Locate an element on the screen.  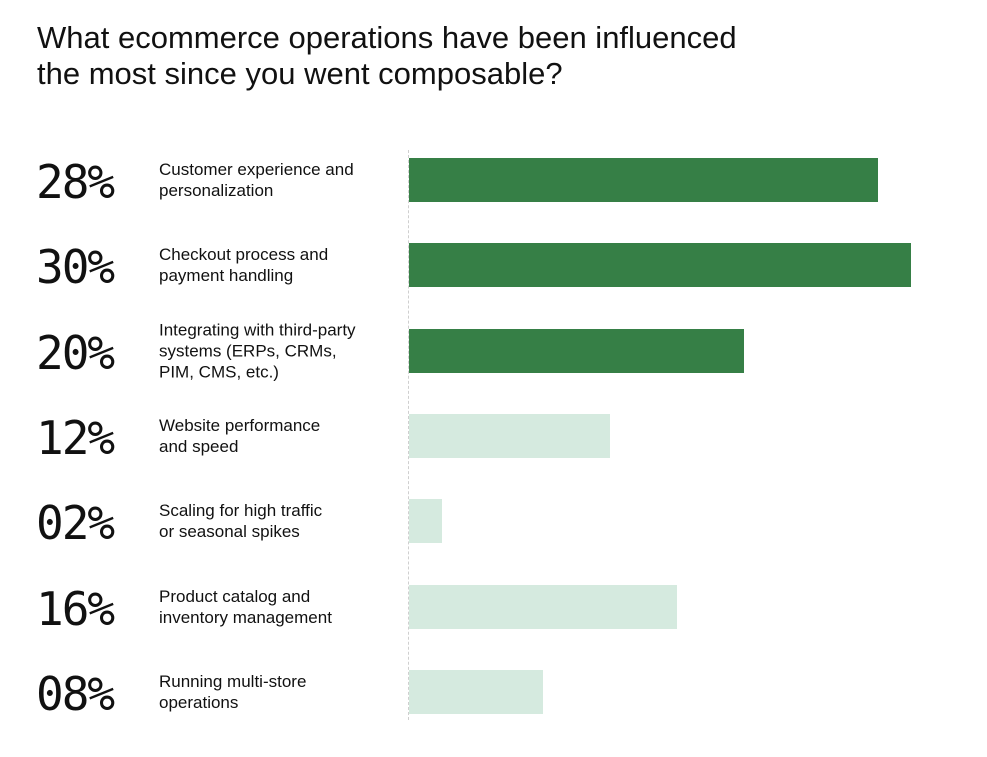
category-label-line: PIM, CMS, etc.) is located at coordinates (219, 372).